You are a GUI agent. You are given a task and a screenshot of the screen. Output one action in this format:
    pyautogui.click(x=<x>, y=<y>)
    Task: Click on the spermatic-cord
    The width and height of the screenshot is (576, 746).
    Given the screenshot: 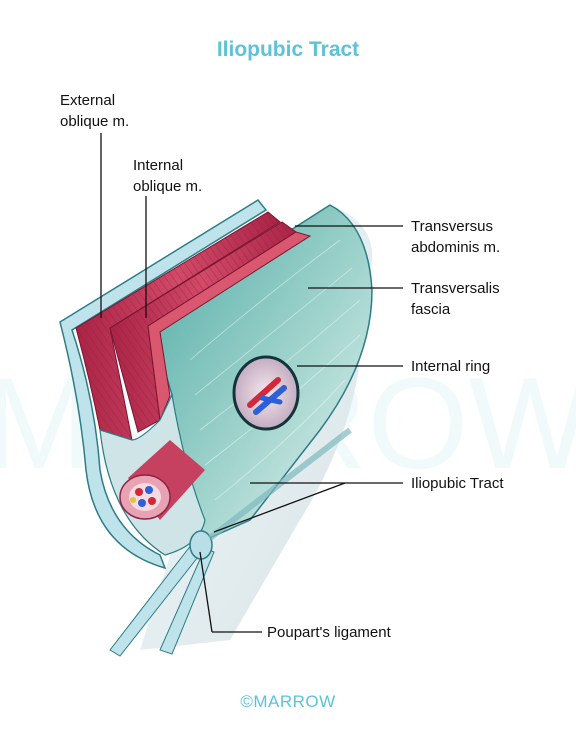 What is the action you would take?
    pyautogui.click(x=162, y=480)
    